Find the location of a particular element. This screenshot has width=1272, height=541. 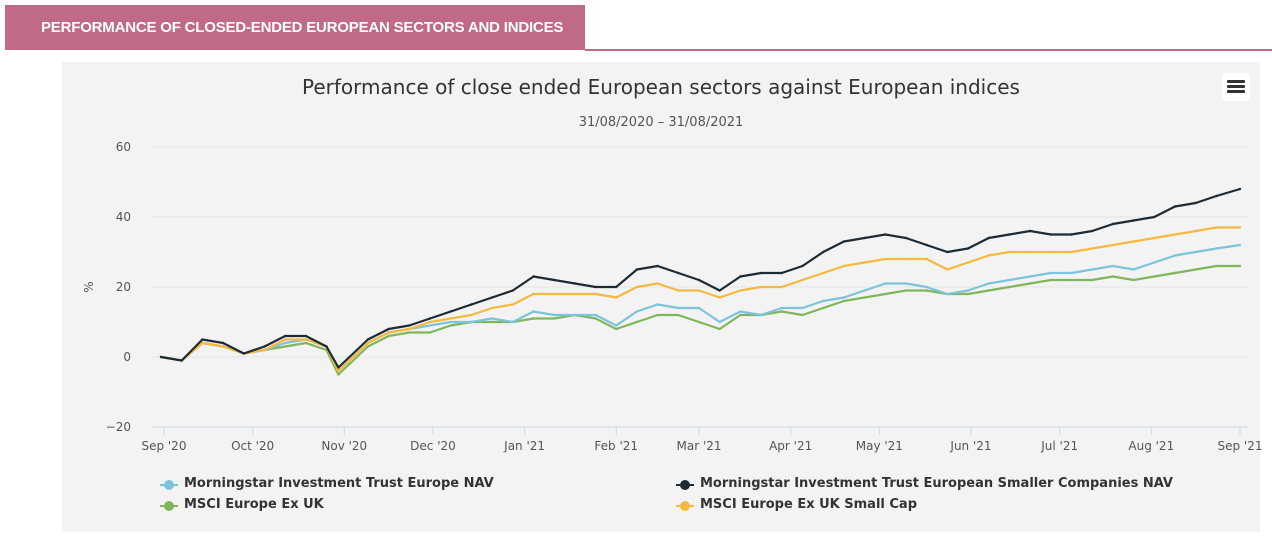

y-axis-ticks: −20 0 20 40 60 is located at coordinates (118, 287).